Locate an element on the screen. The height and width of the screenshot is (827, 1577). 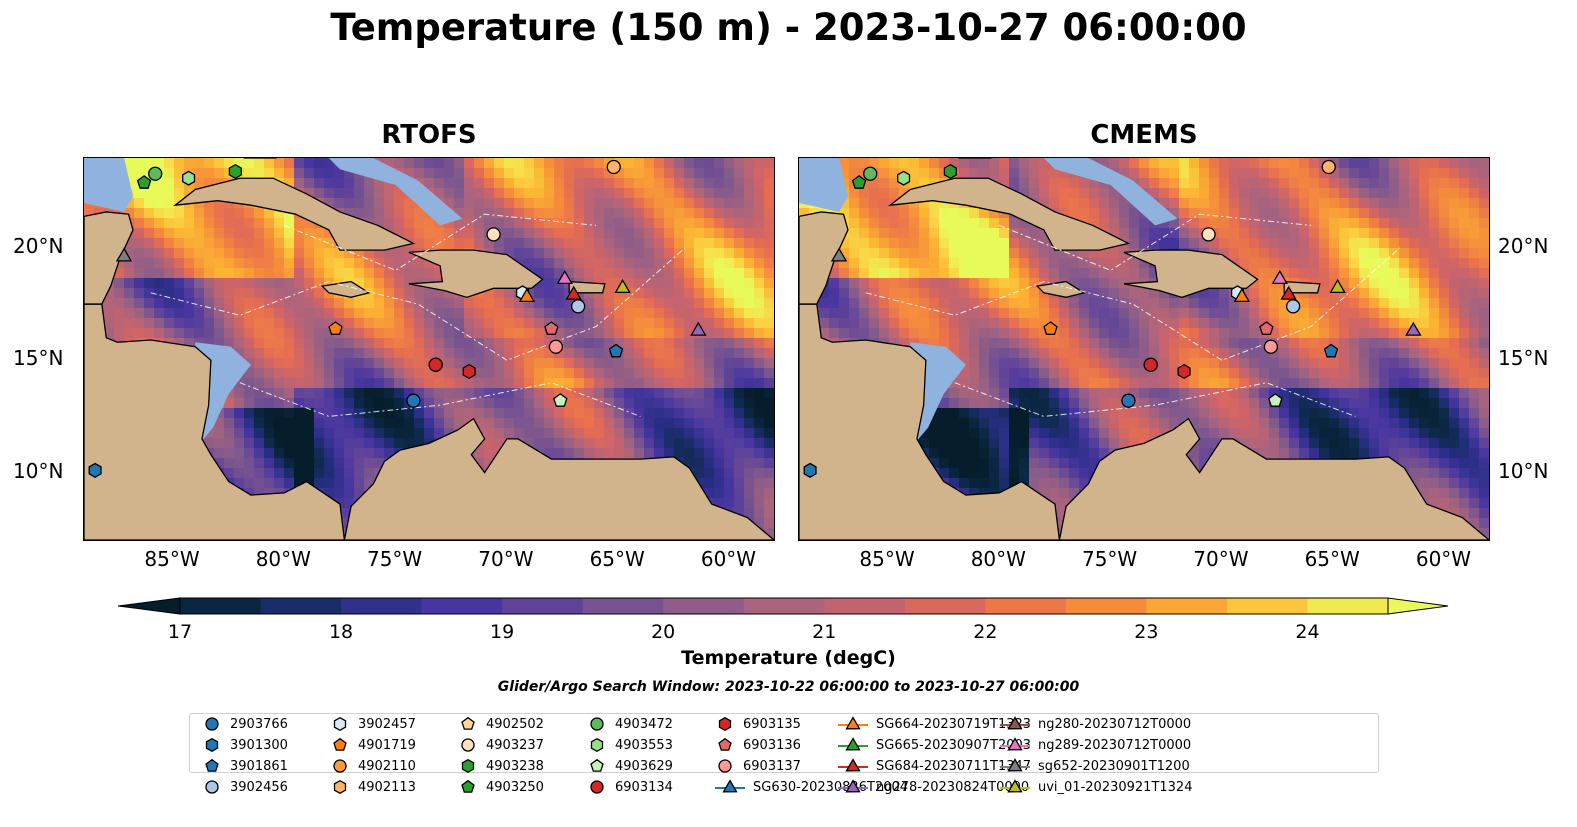
colorbar-tick-label: 20 is located at coordinates (663, 632).